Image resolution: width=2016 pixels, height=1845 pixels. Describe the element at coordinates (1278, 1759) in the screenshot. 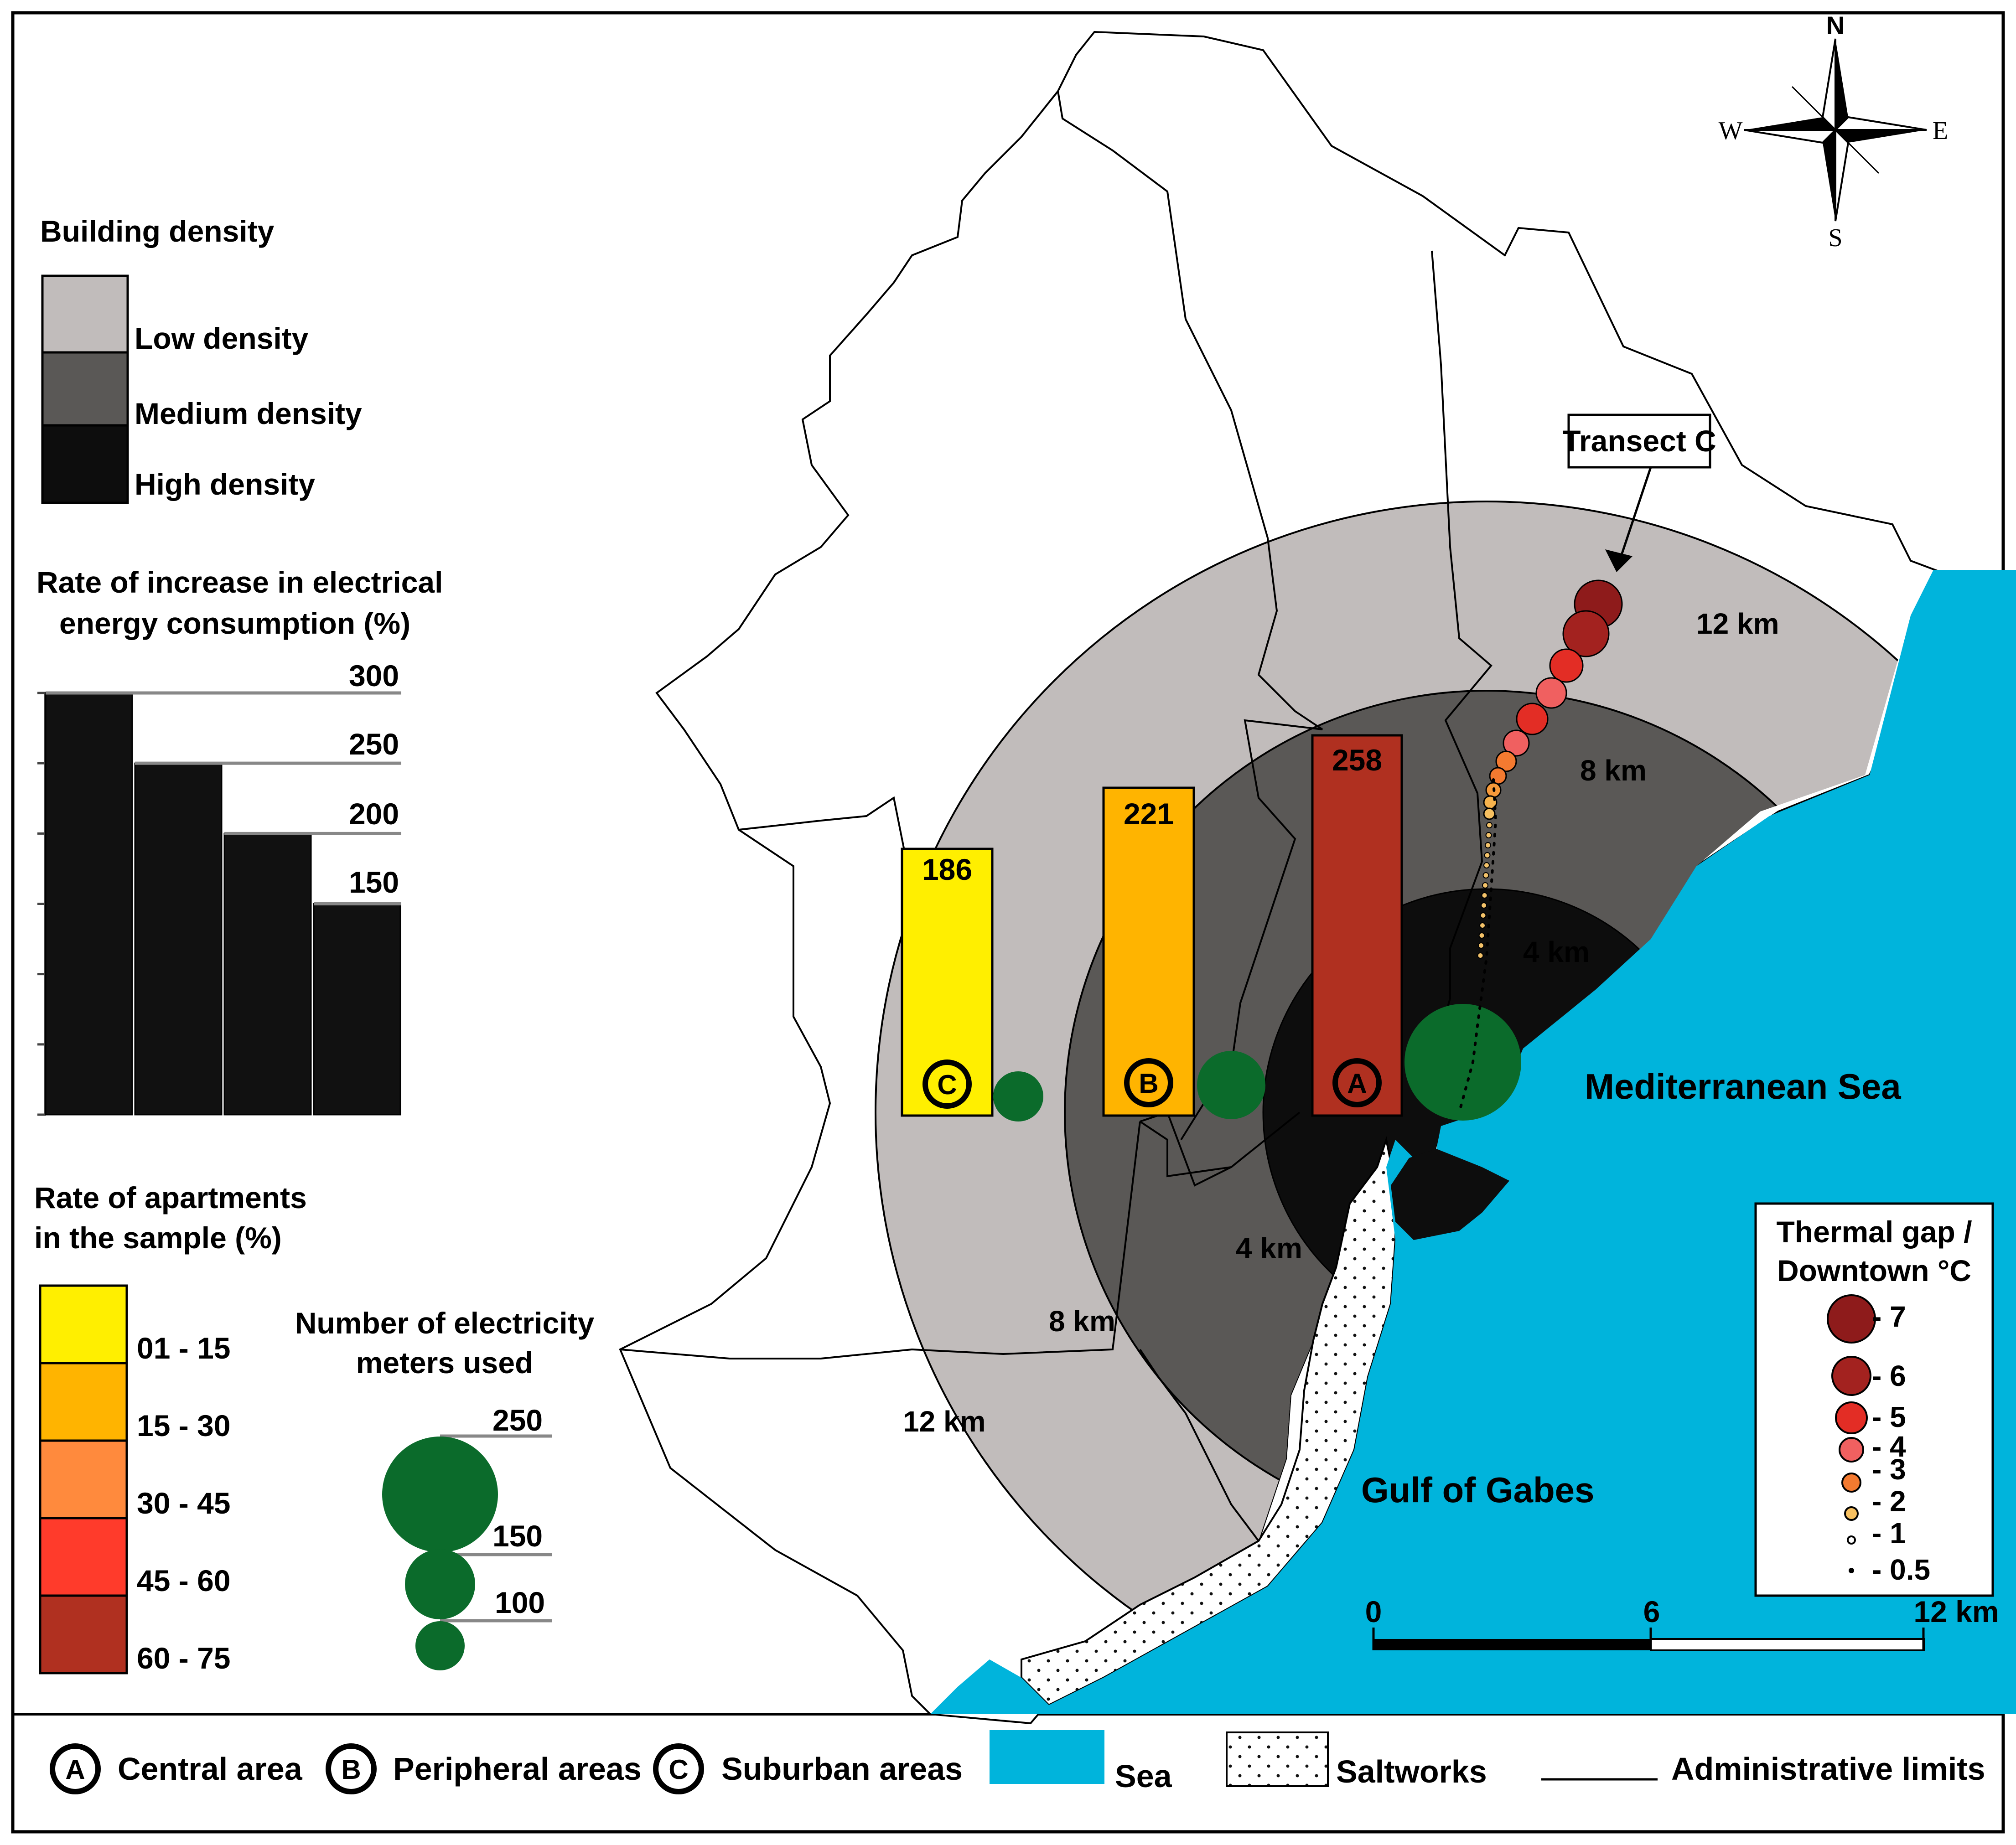

I see `legend-saltworks-swatch` at that location.